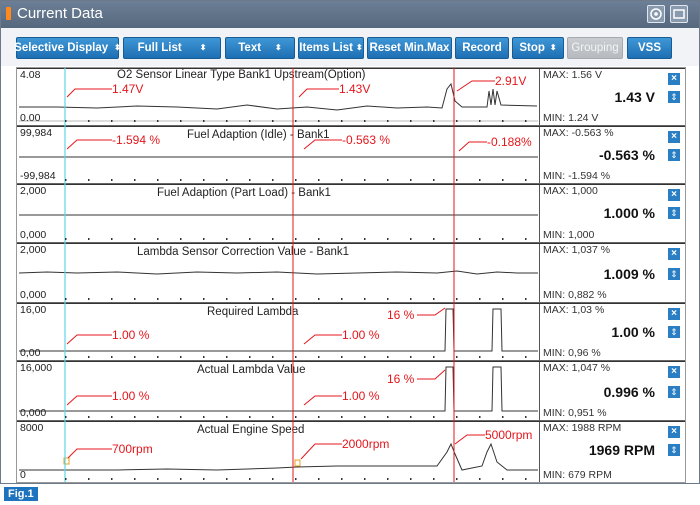 This screenshot has width=700, height=505. I want to click on stop-label: Stop, so click(532, 48).